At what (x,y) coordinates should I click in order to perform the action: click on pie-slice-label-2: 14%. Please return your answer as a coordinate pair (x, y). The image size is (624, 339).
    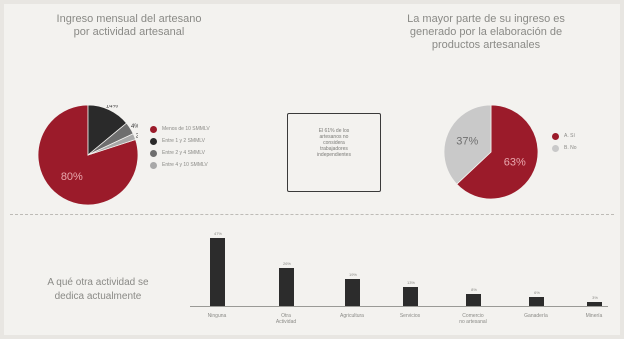
    Looking at the image, I should click on (112, 107).